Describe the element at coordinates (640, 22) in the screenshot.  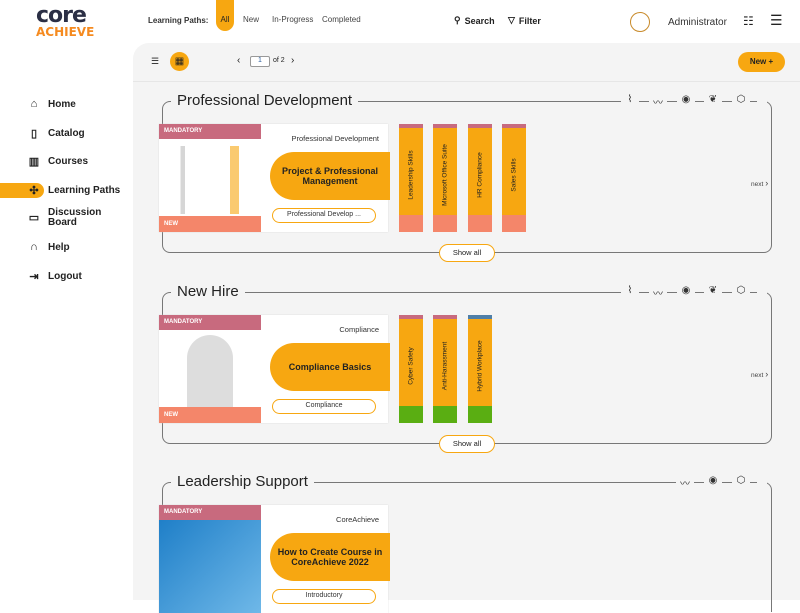
I see `avatar` at that location.